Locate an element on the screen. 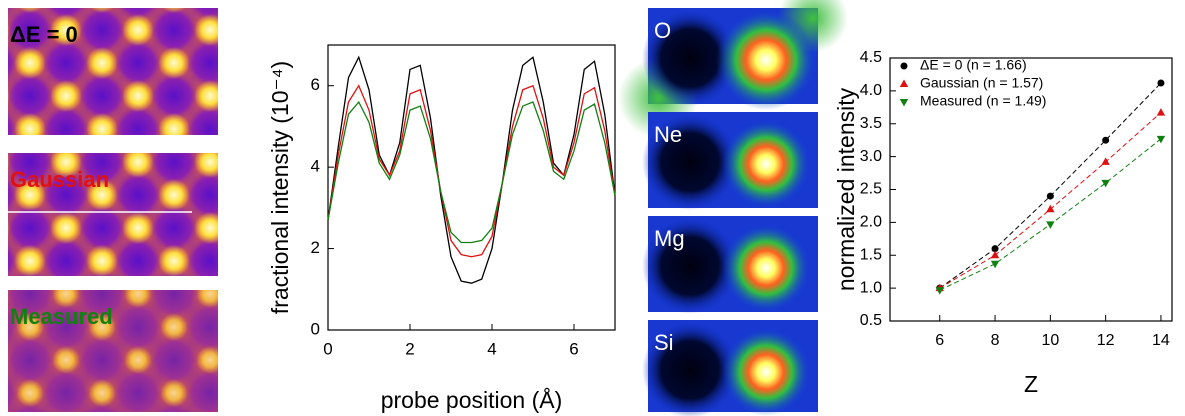  panel-label: Ne is located at coordinates (668, 134).